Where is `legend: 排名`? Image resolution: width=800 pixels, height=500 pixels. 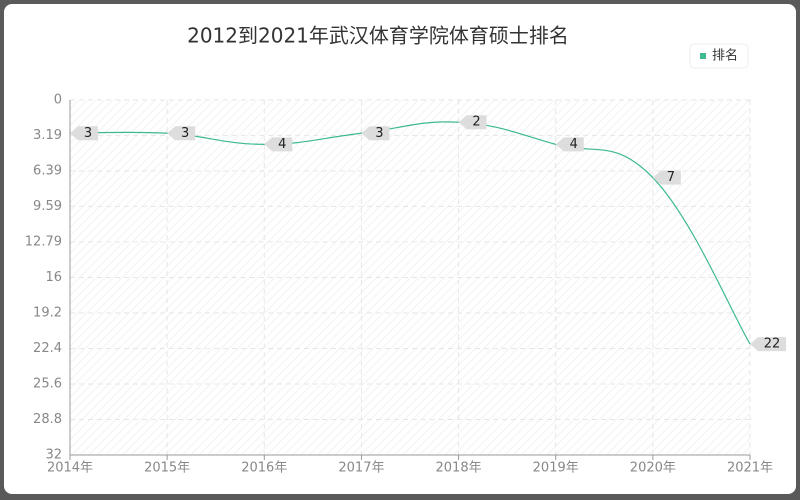
legend: 排名 is located at coordinates (719, 56).